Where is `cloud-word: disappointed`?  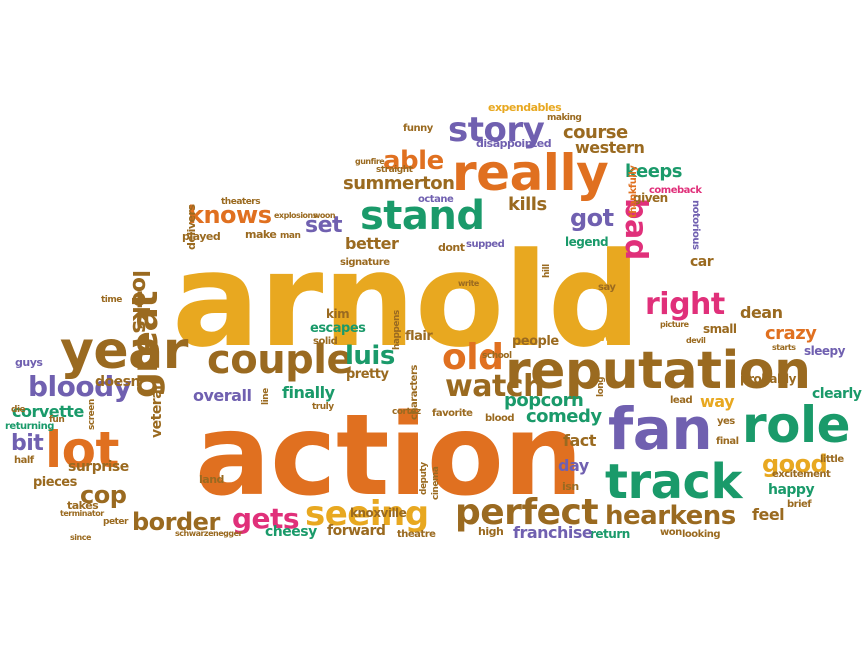 cloud-word: disappointed is located at coordinates (514, 143).